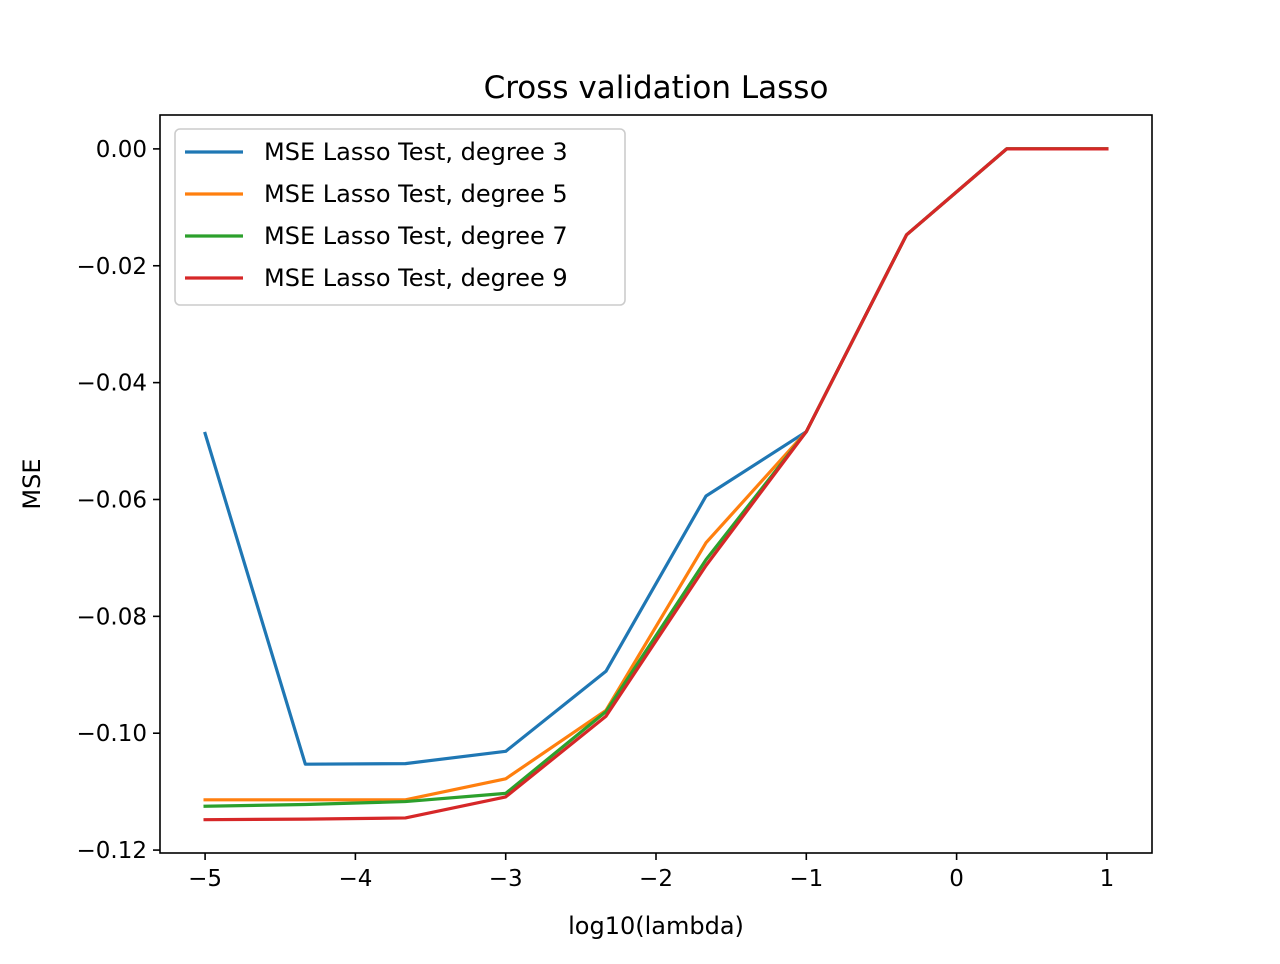 The width and height of the screenshot is (1280, 964). Describe the element at coordinates (355, 879) in the screenshot. I see `x-tick-label: −4` at that location.